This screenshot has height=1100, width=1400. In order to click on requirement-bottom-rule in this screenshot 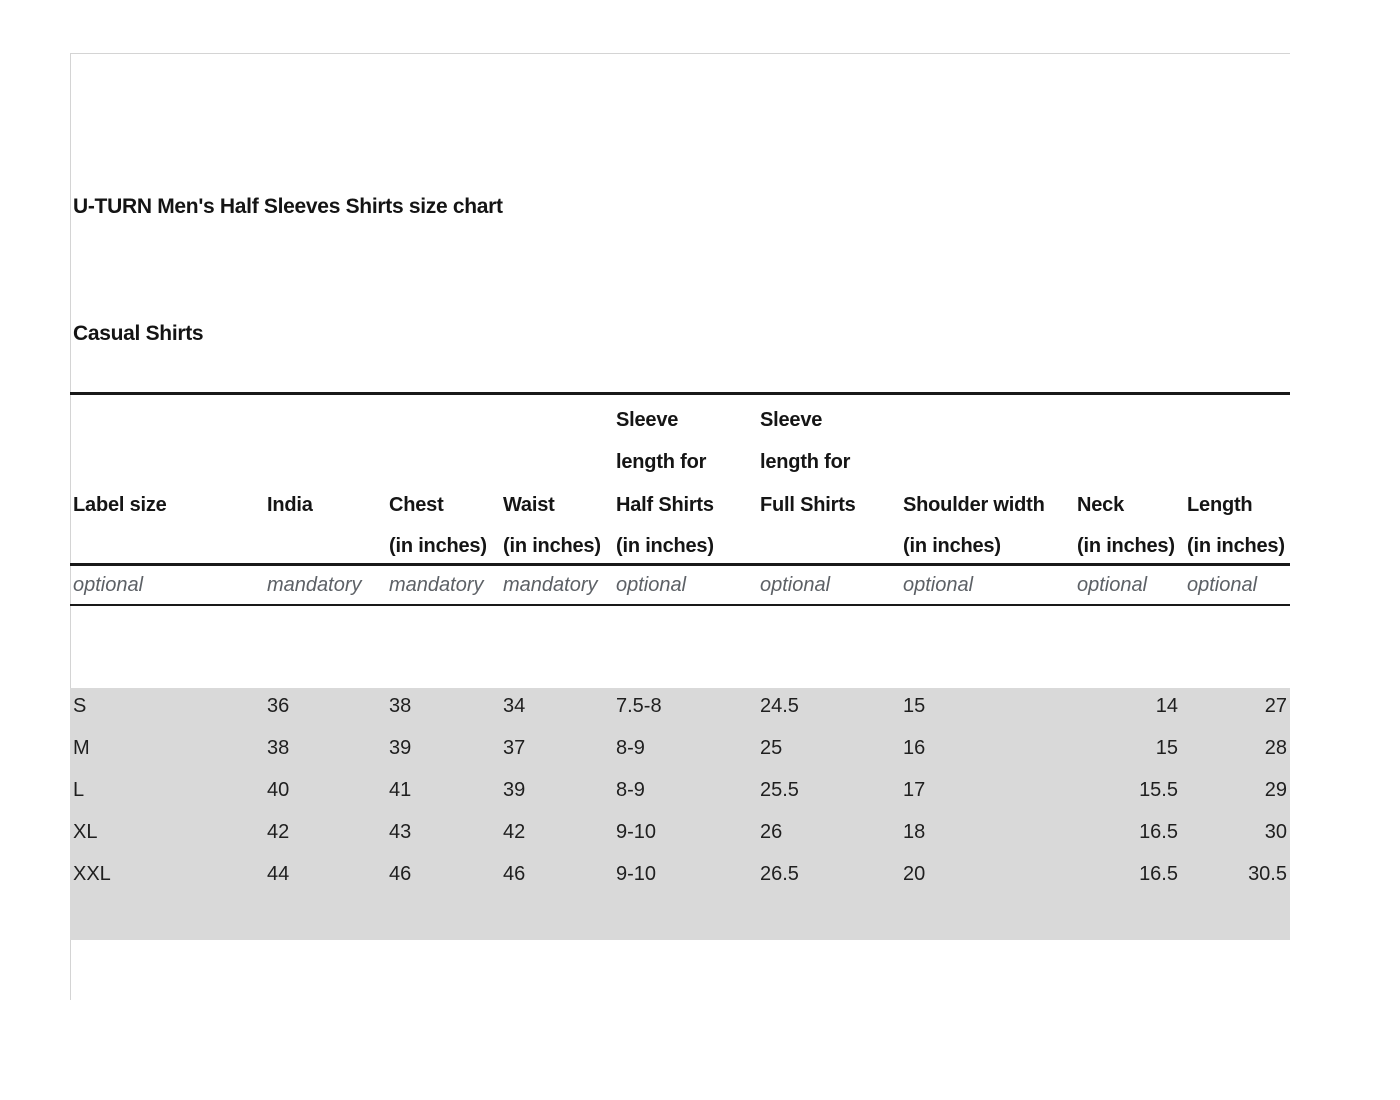, I will do `click(680, 605)`.